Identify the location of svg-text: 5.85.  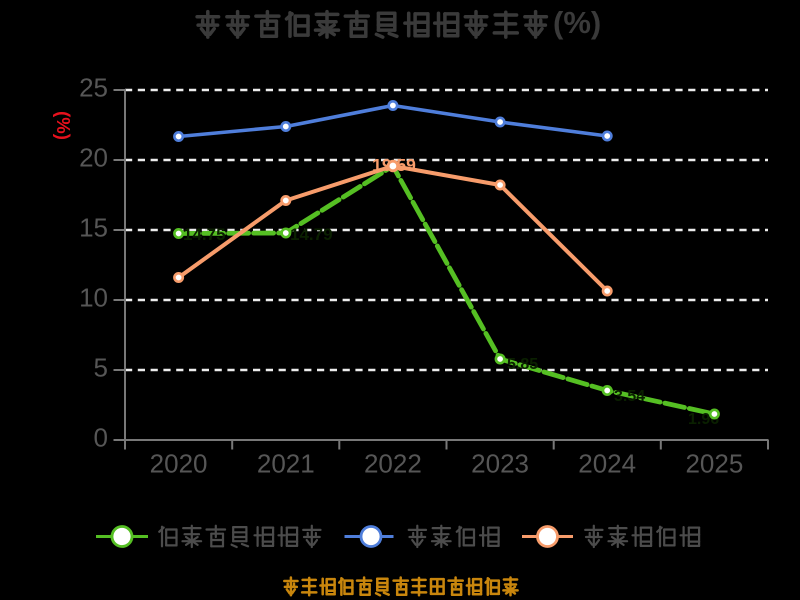
(522, 364).